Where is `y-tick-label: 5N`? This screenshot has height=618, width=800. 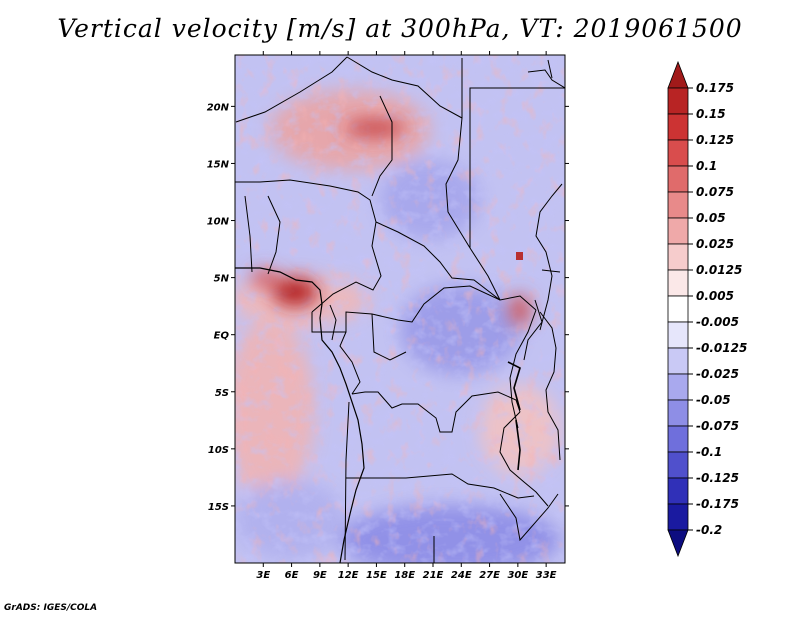 y-tick-label: 5N is located at coordinates (222, 279).